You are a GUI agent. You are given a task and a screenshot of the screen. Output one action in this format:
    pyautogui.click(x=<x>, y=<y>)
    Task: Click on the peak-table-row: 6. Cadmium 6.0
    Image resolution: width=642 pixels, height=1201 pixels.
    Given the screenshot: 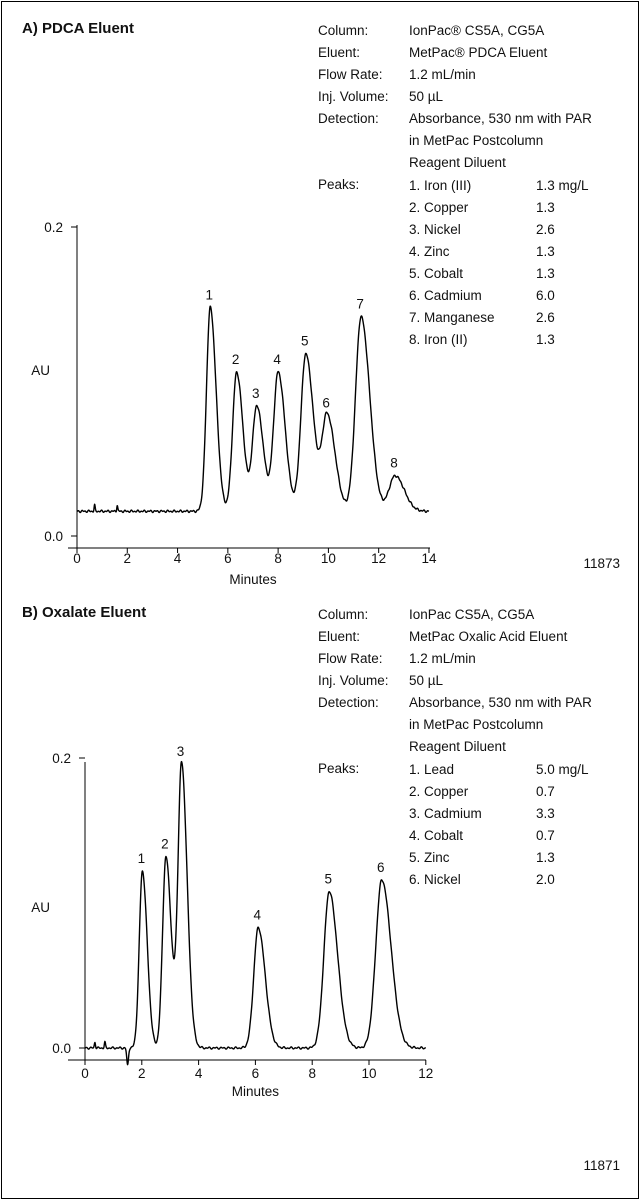 What is the action you would take?
    pyautogui.click(x=499, y=296)
    